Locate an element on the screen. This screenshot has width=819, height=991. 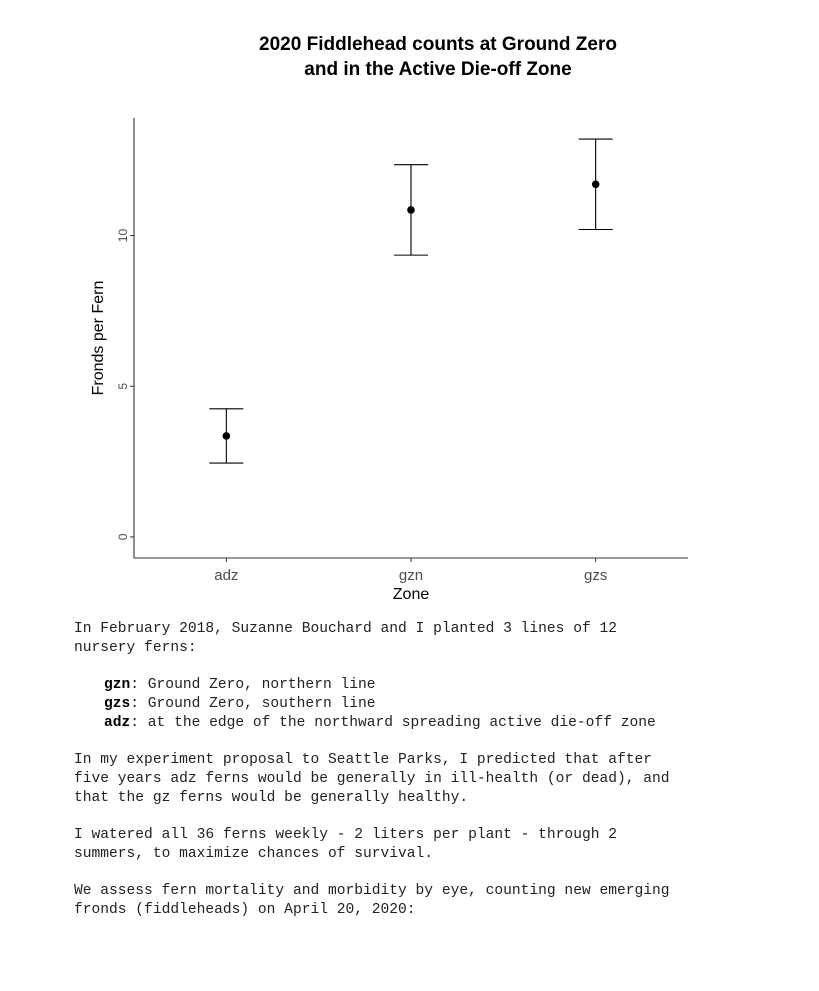
zone-code: gzs is located at coordinates (117, 704).